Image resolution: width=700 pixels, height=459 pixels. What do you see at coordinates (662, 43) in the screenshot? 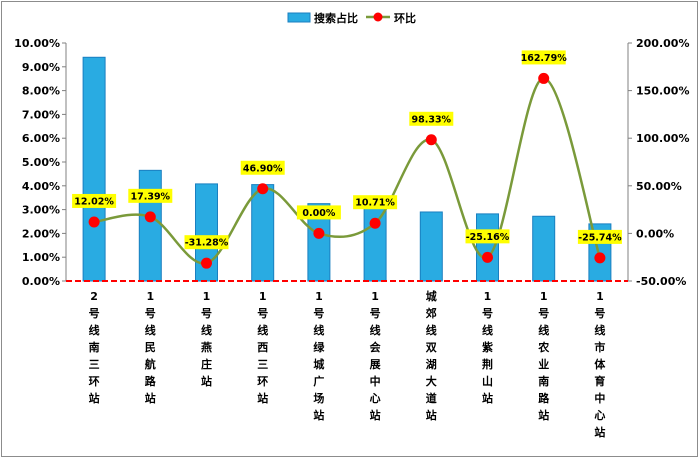
I see `right-tick-label: 200.00%` at bounding box center [662, 43].